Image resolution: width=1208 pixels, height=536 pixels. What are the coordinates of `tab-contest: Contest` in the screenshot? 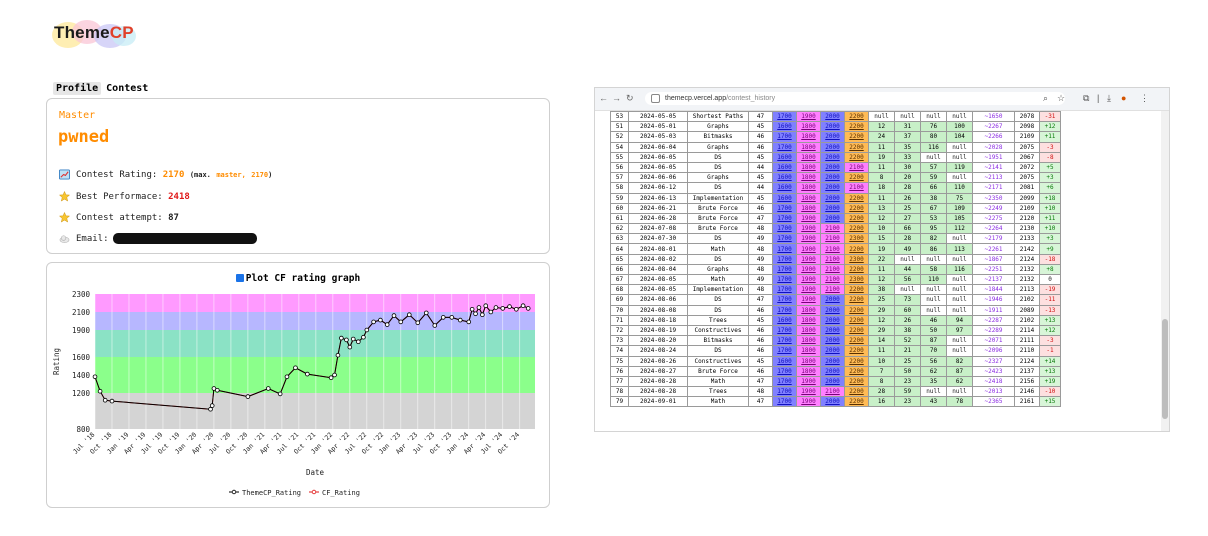 It's located at (127, 88).